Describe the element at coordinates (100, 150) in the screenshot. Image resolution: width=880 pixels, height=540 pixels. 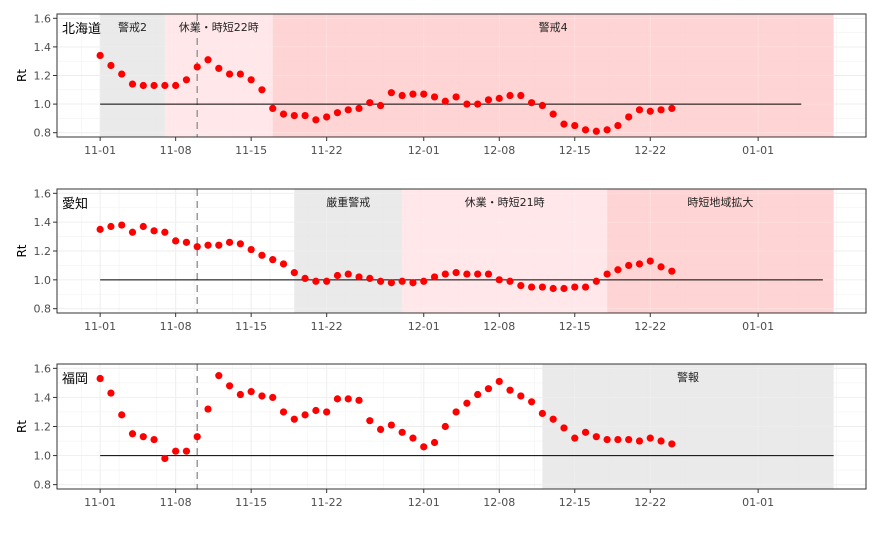
I see `x-tick-label: 11-01` at that location.